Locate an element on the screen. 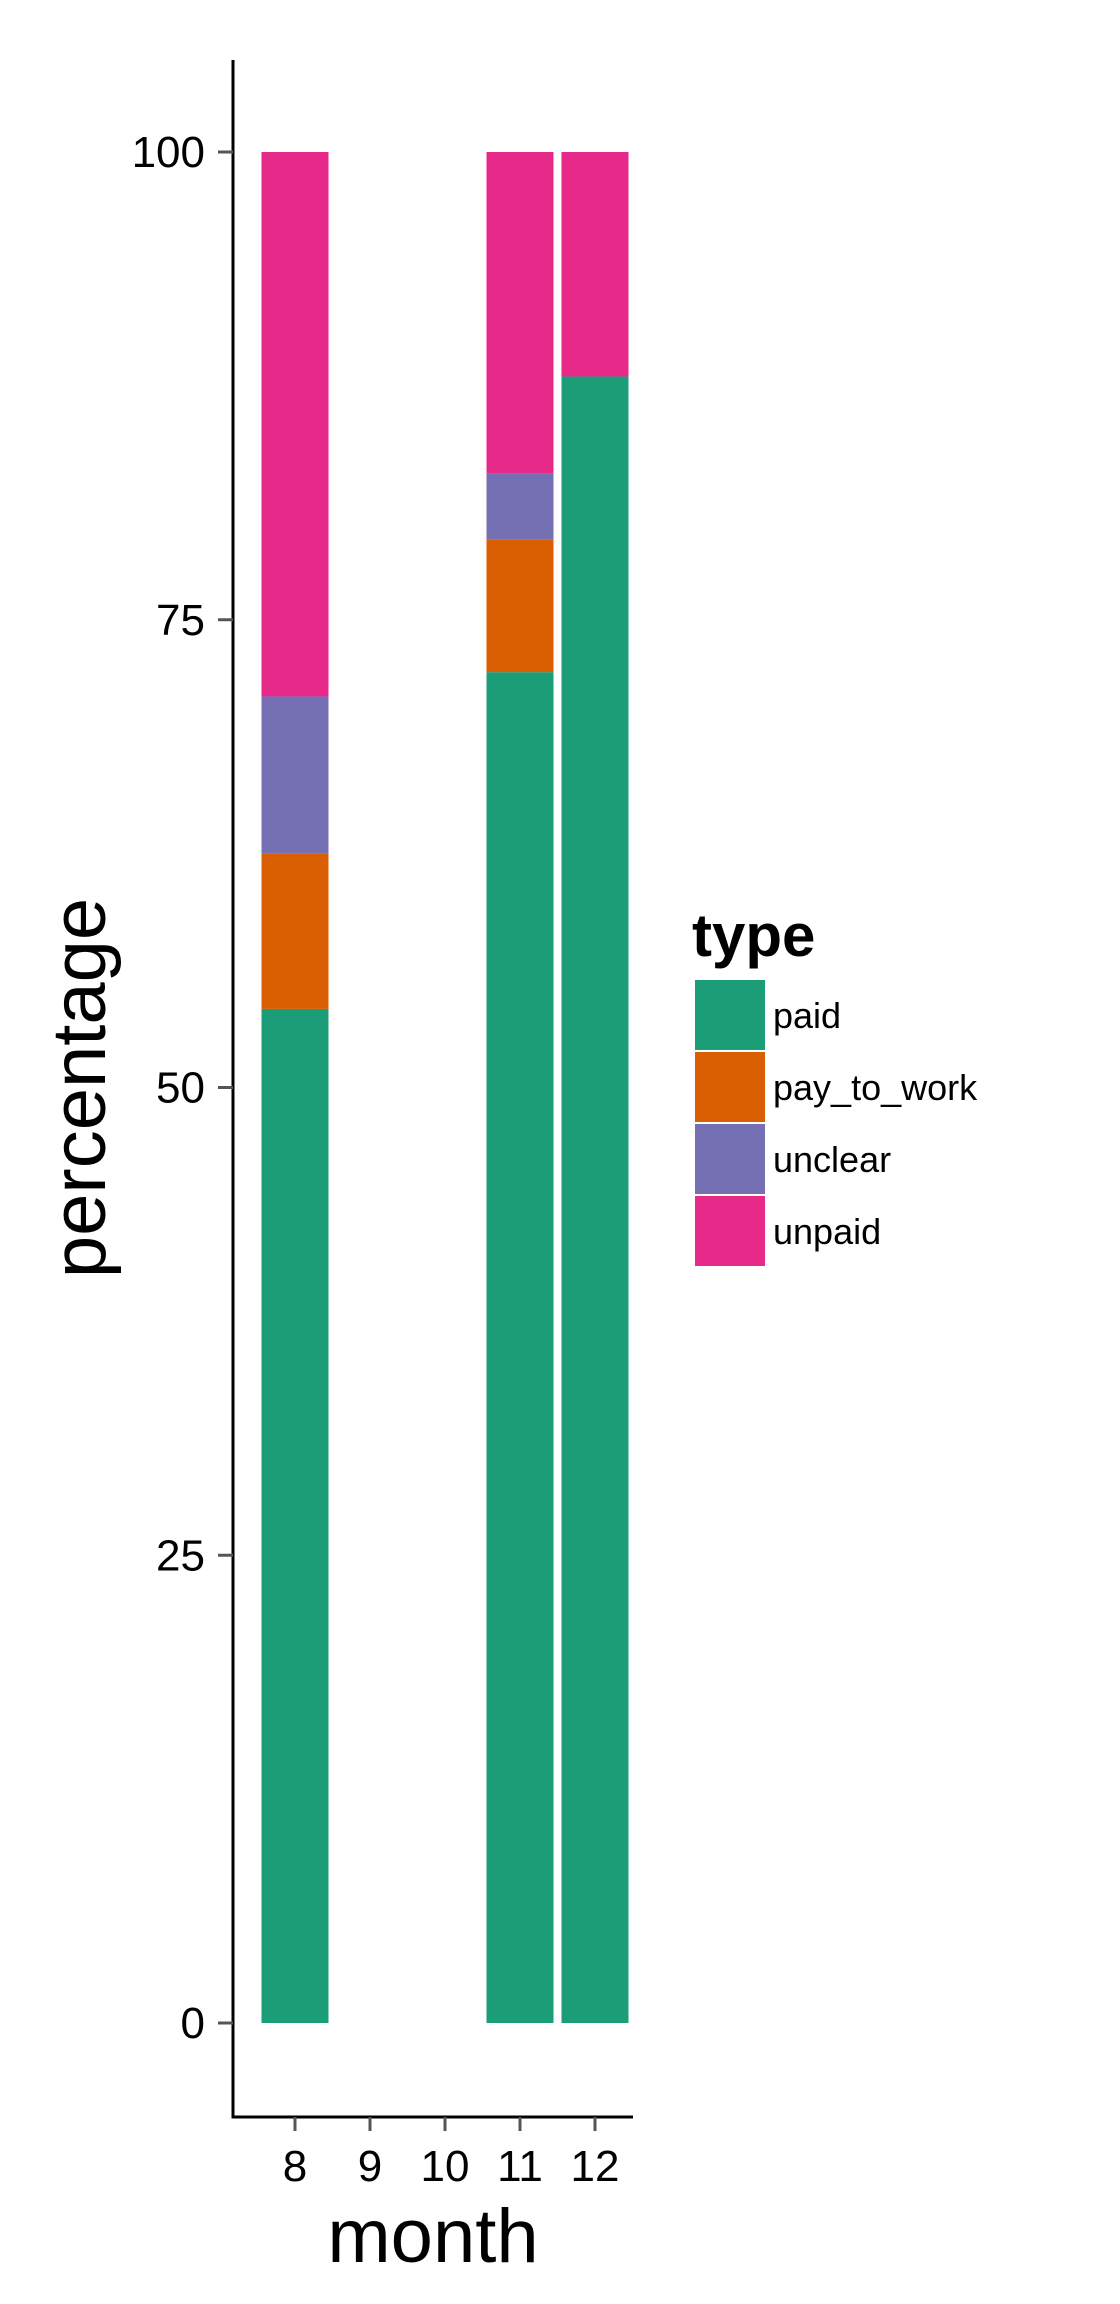  y-tick-label: 0 is located at coordinates (193, 2023).